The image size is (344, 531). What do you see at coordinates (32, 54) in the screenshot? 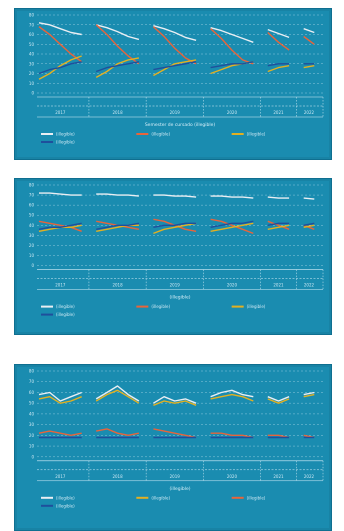
I see `y-tick-label: 40` at bounding box center [32, 54].